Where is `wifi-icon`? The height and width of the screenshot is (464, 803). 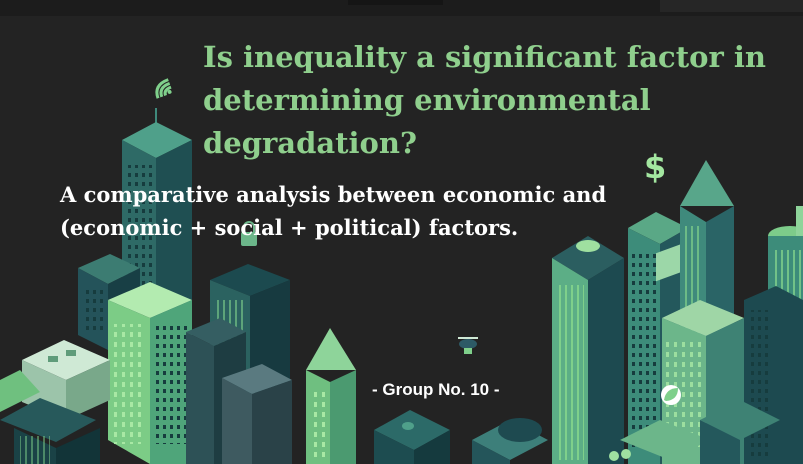 wifi-icon is located at coordinates (163, 88).